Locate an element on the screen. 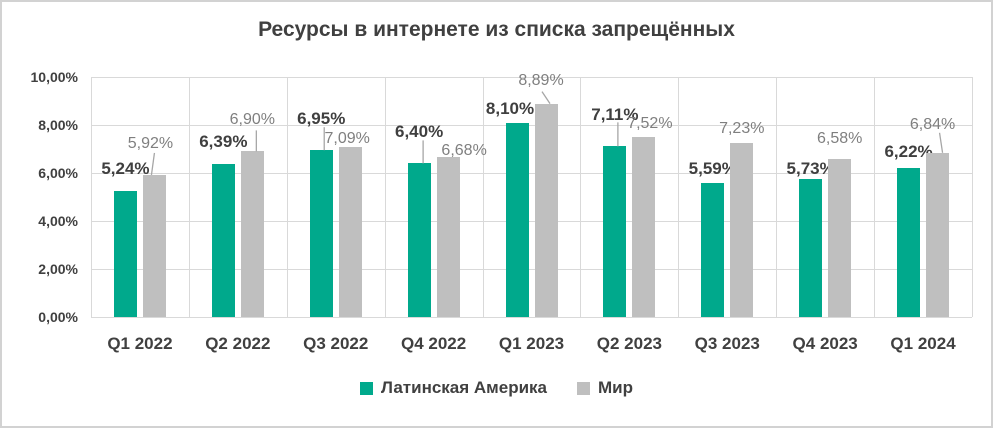  bar-label-latam-q4-2023: 5,73% is located at coordinates (810, 168).